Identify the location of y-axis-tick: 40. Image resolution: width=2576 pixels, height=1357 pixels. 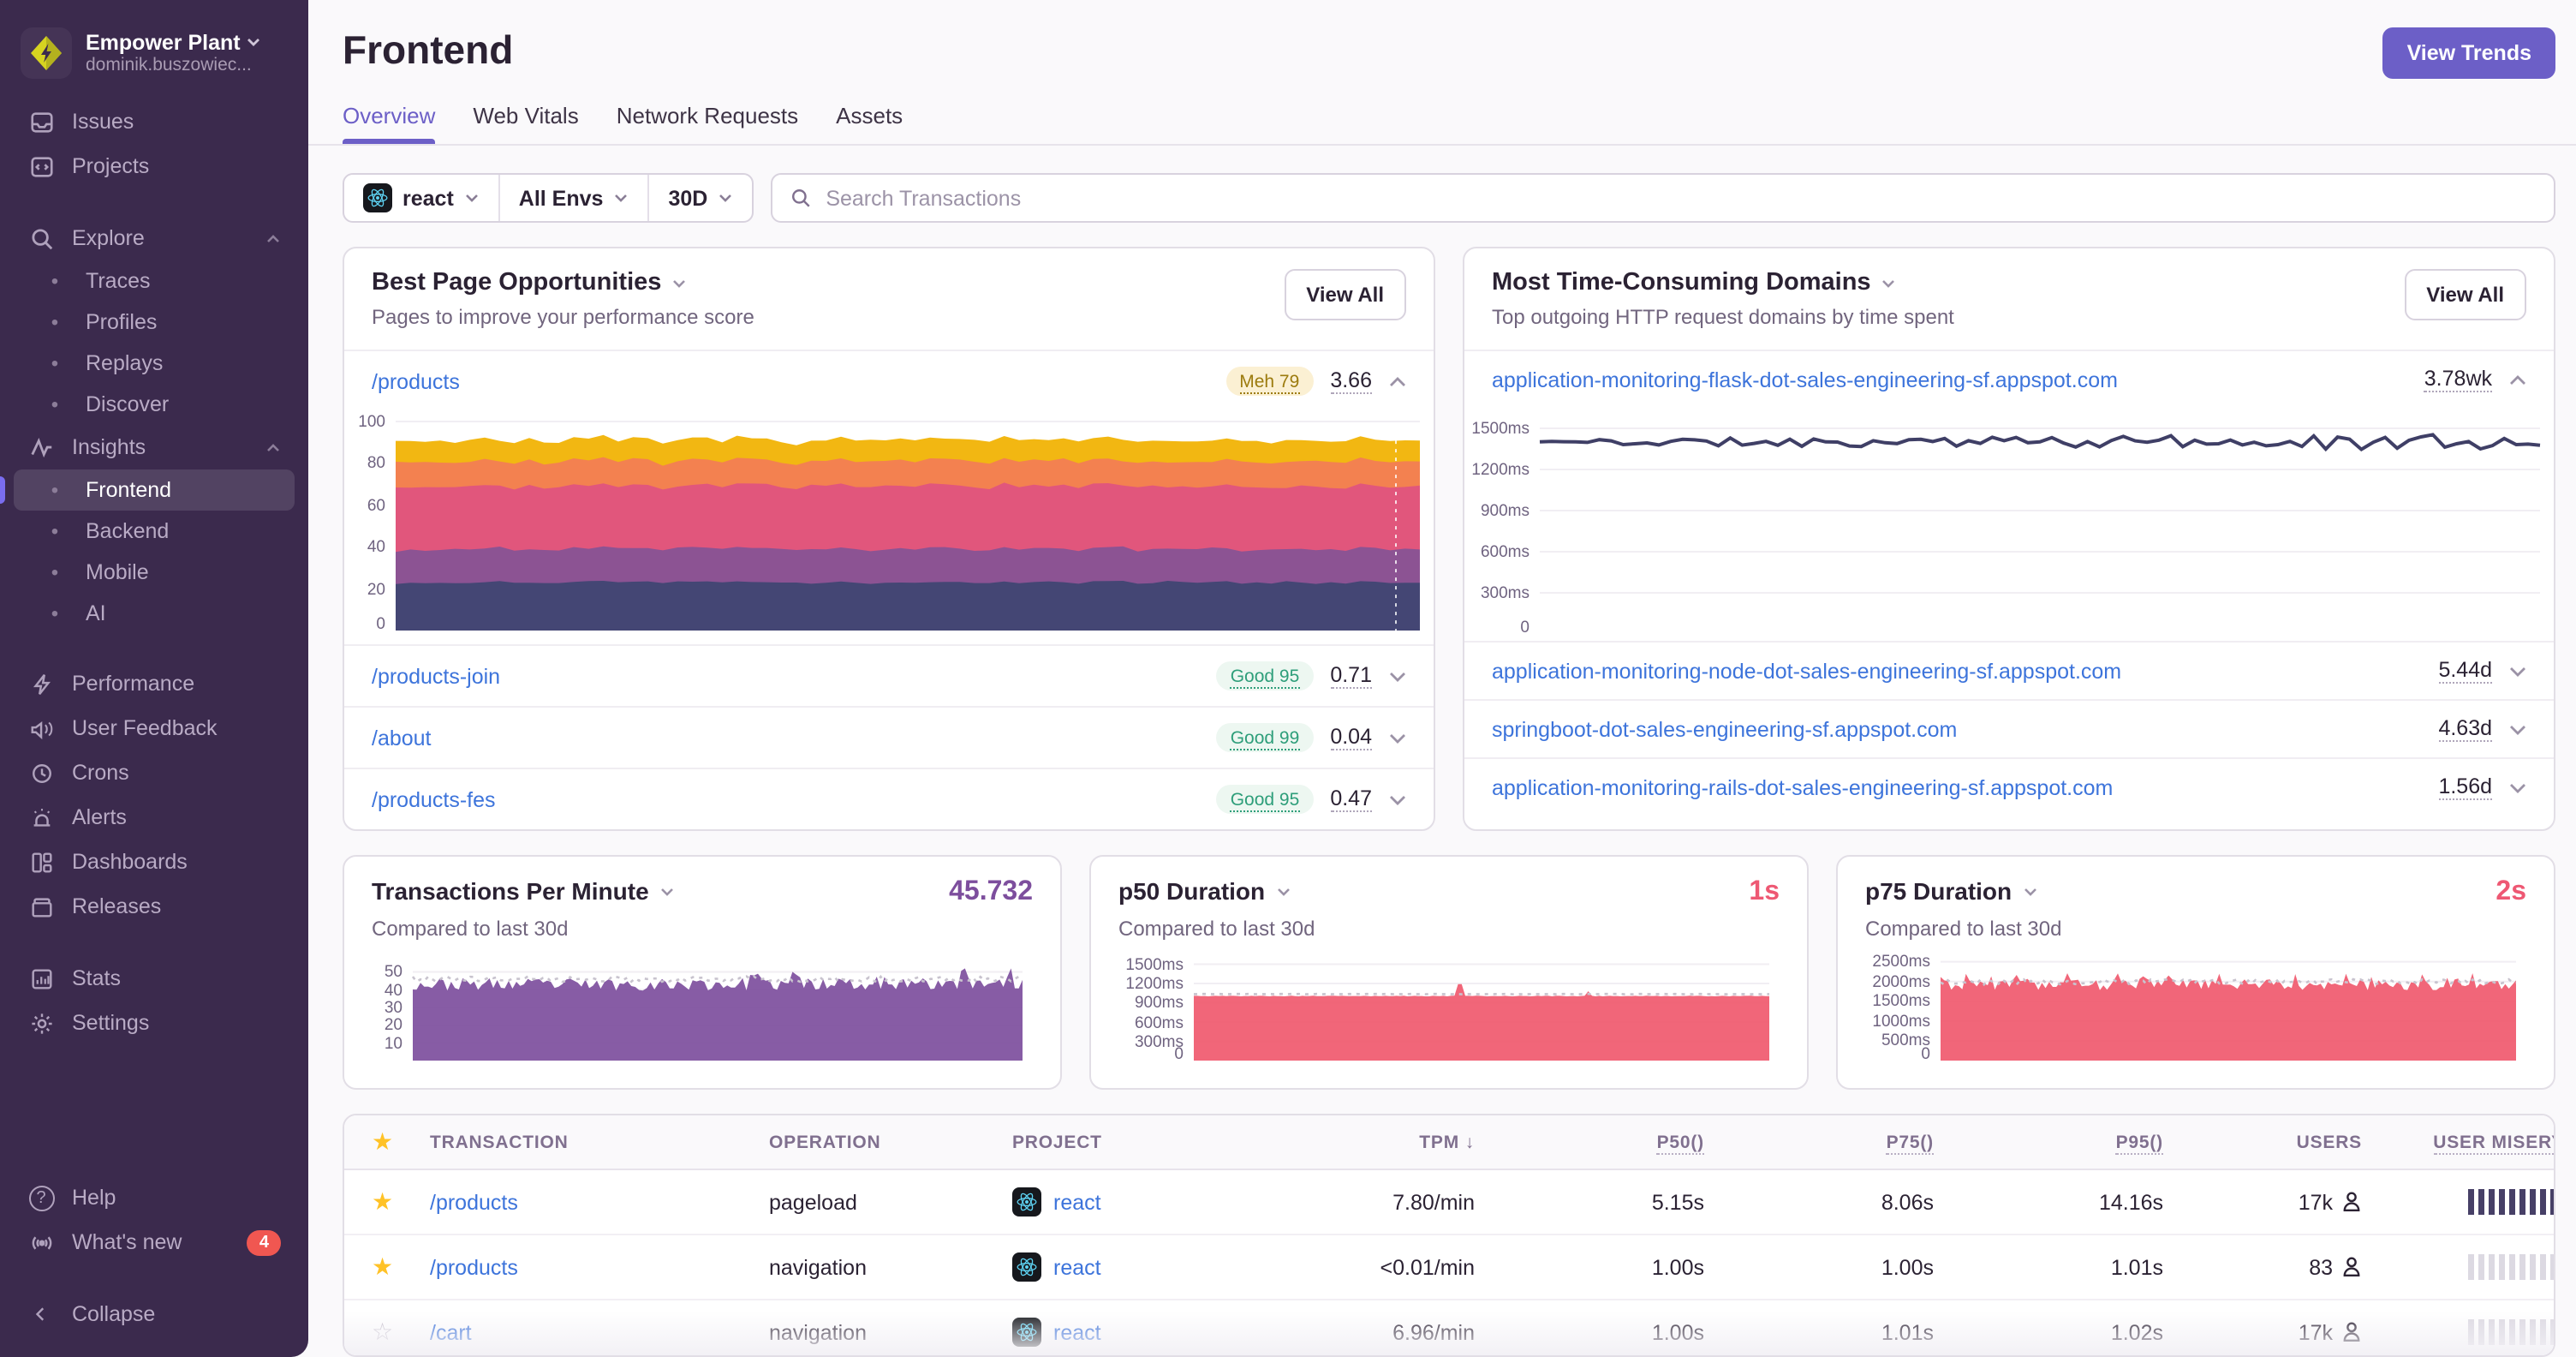
(393, 991).